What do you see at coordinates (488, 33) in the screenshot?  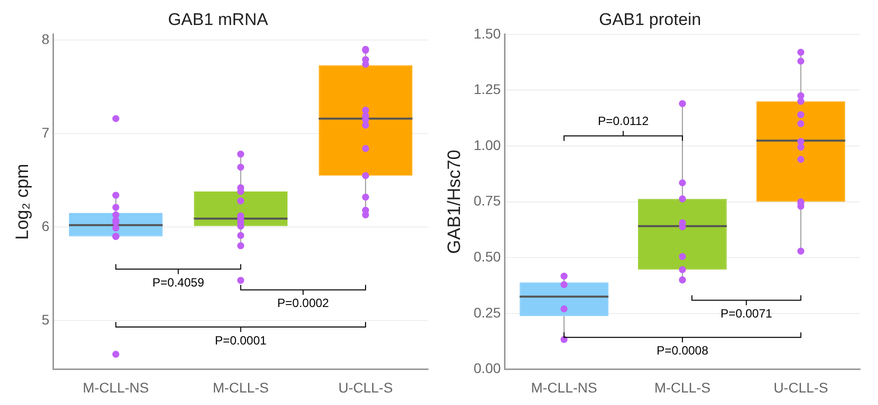 I see `y-tick-label: 1.50` at bounding box center [488, 33].